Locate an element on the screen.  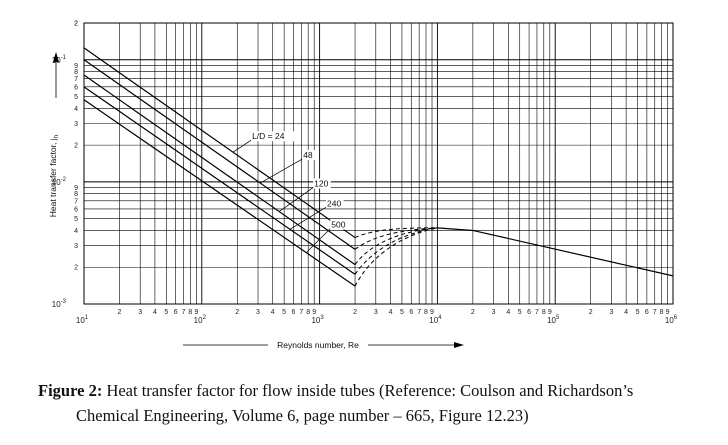
y-minor-tick-label: 7 is located at coordinates (76, 79).